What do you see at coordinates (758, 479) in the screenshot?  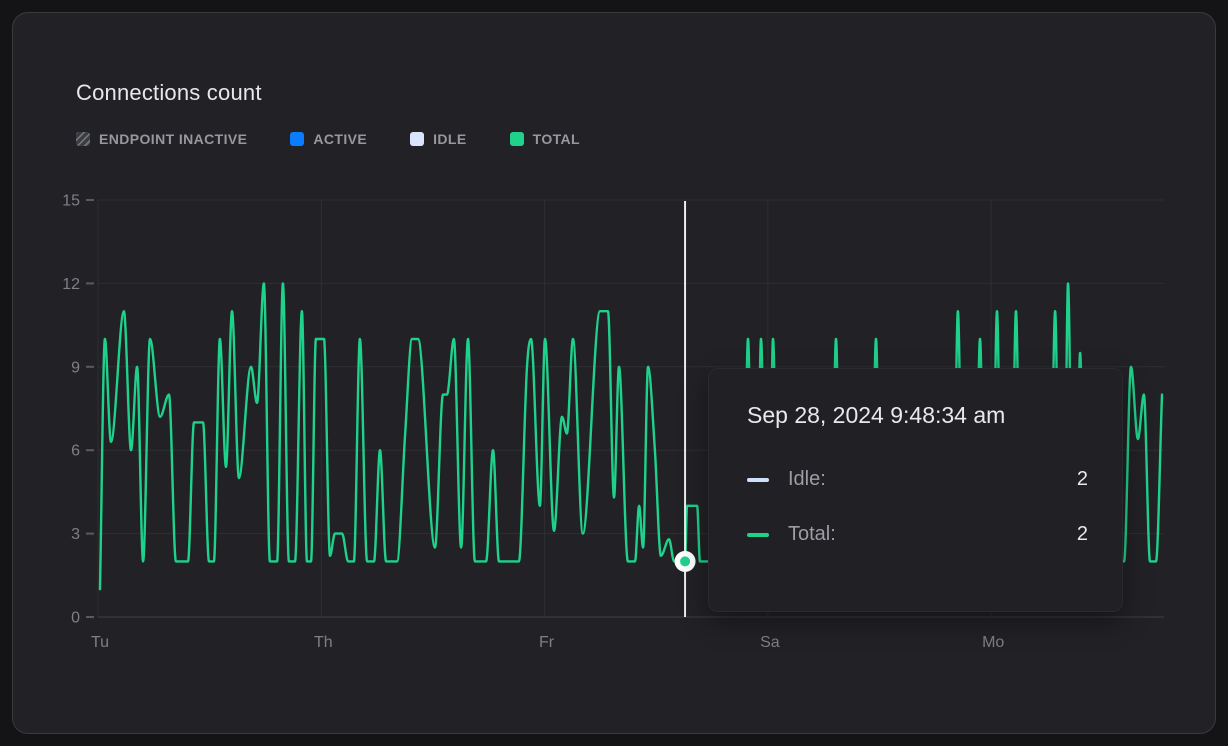 I see `idle-dash-icon` at bounding box center [758, 479].